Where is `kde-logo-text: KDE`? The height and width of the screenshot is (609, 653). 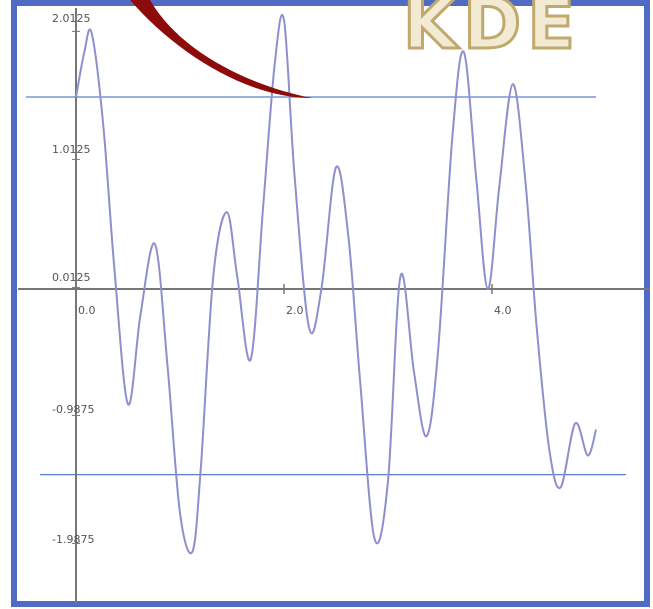
kde-logo-text: KDE is located at coordinates (492, 32).